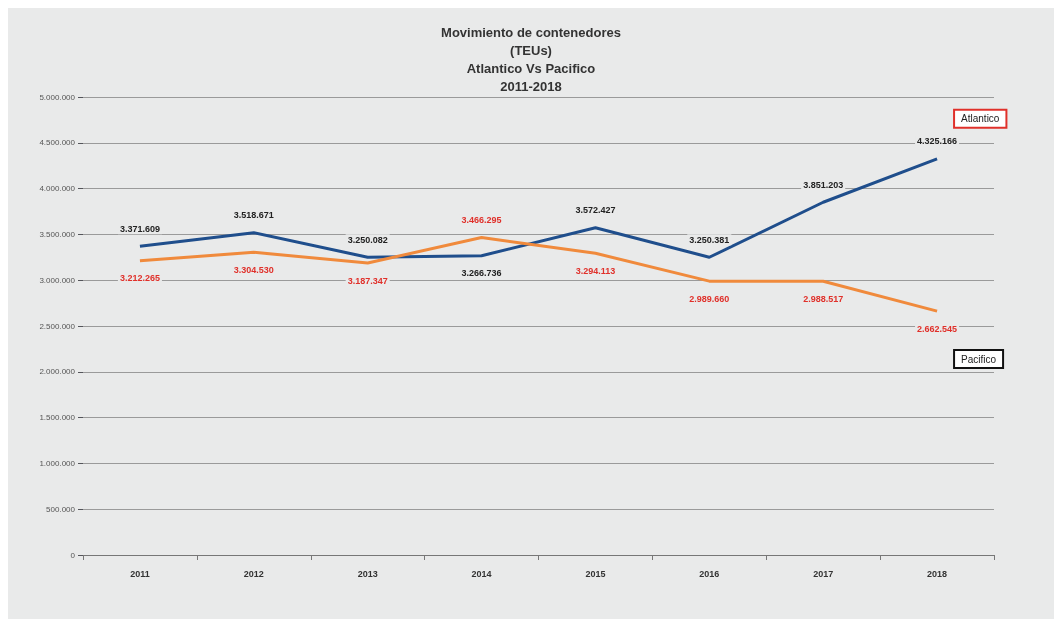  I want to click on data-label: 4.325.166, so click(937, 141).